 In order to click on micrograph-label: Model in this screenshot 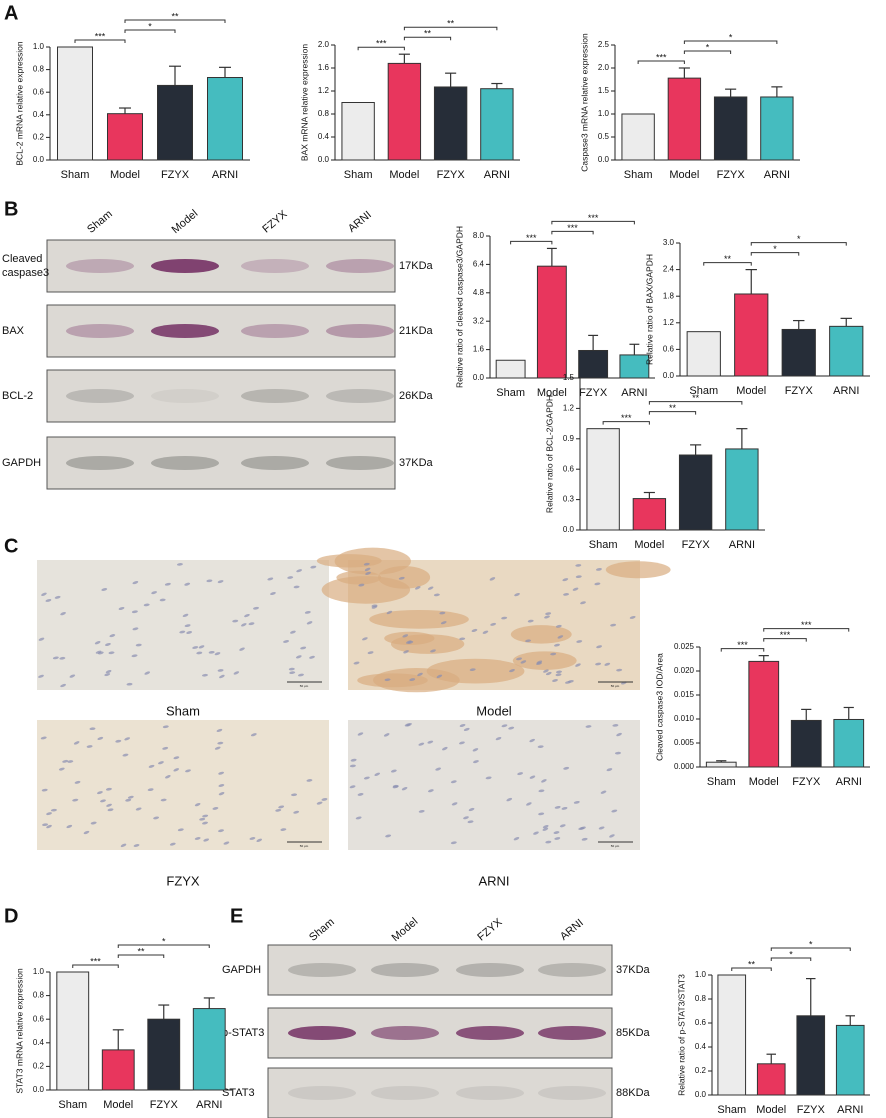, I will do `click(494, 710)`.